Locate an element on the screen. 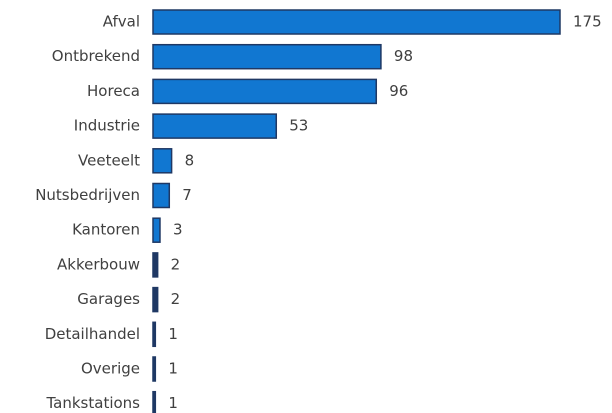 The image size is (612, 413). value-label: 175 is located at coordinates (587, 22).